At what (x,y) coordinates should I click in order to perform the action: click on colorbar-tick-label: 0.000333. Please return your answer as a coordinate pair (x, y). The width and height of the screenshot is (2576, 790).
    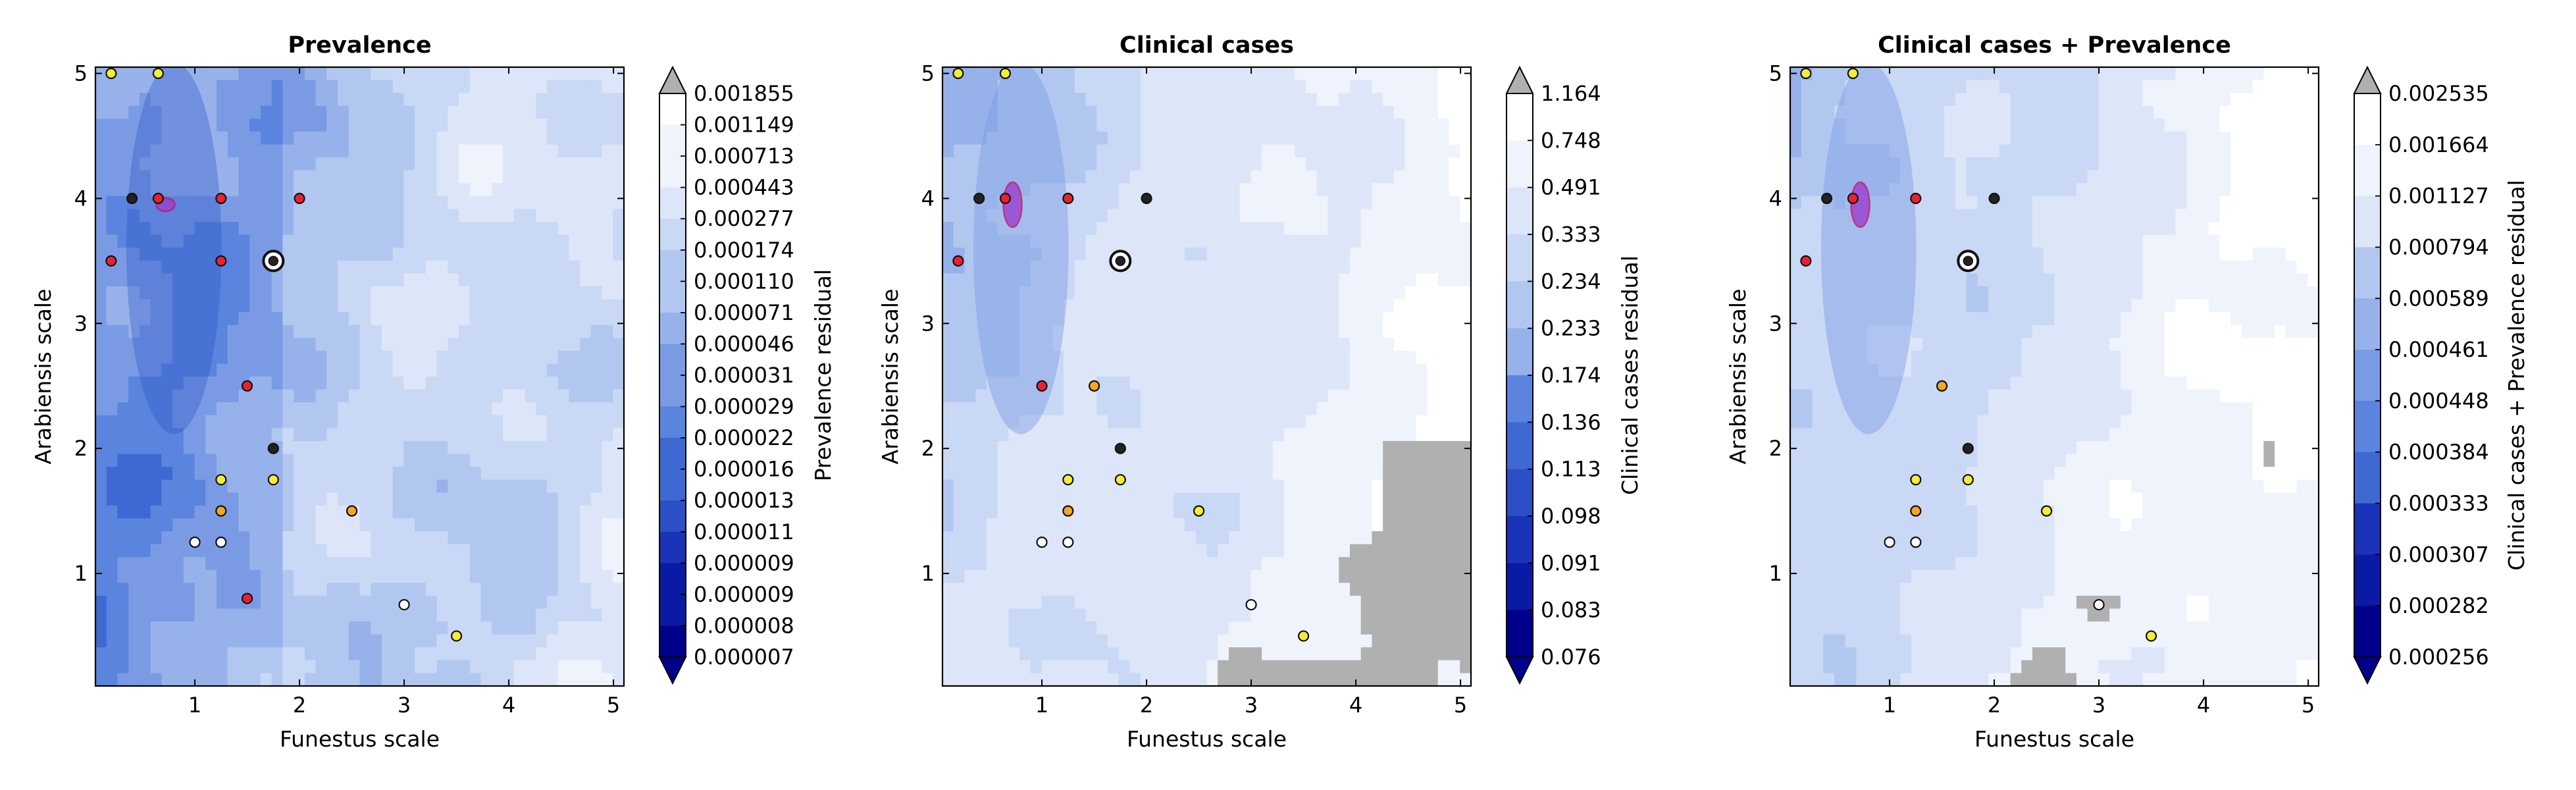
    Looking at the image, I should click on (2438, 503).